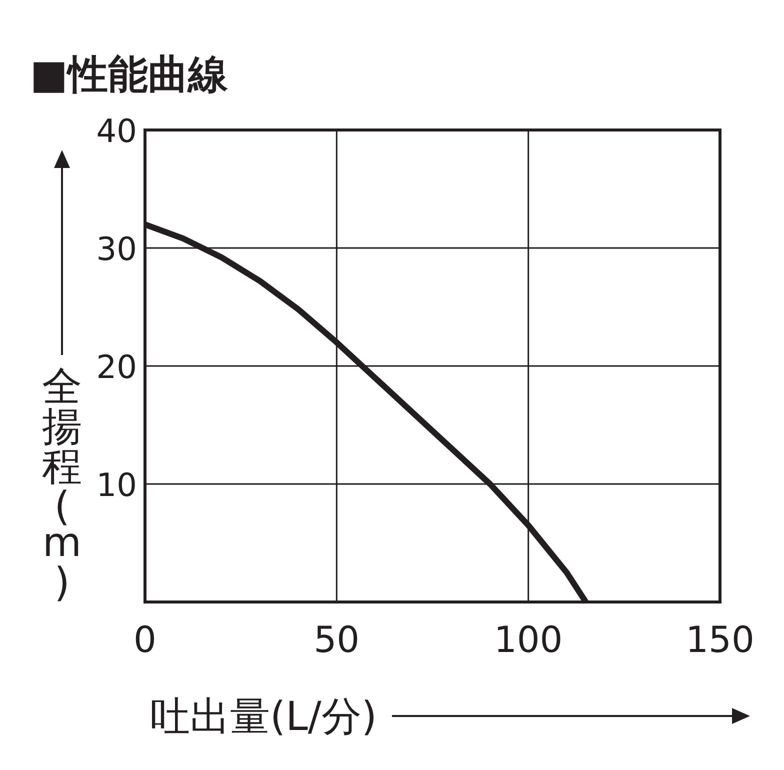 The image size is (784, 770). Describe the element at coordinates (116, 367) in the screenshot. I see `y-tick-label: 20` at that location.